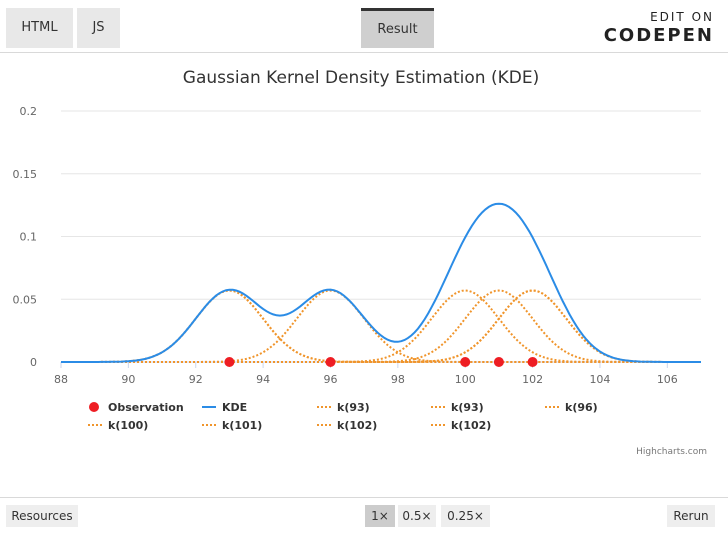 This screenshot has height=534, width=728. I want to click on x-tick-label: 106, so click(667, 379).